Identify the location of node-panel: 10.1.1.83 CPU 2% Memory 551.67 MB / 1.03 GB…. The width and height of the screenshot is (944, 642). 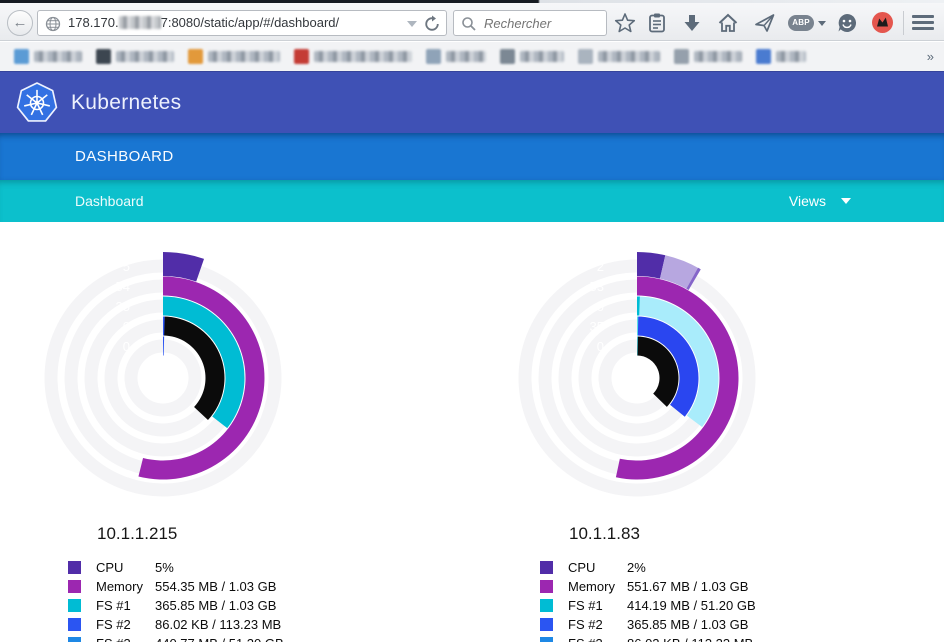
(710, 583).